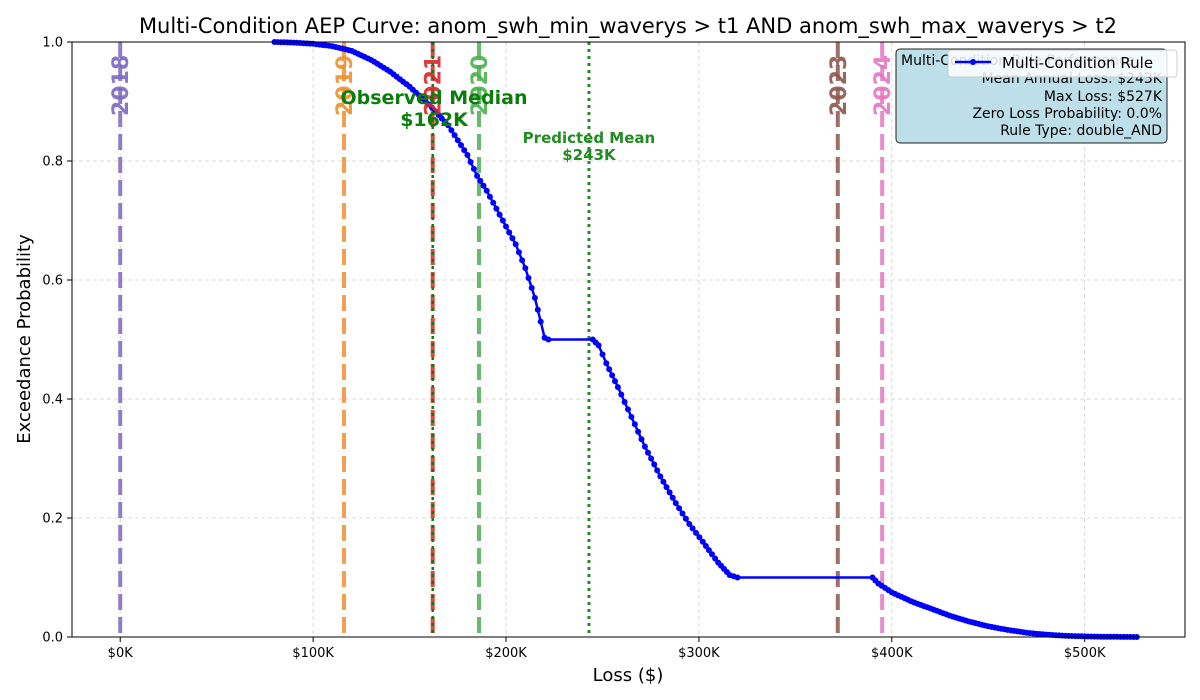 This screenshot has width=1200, height=700. I want to click on reference-labels: Observed Median$162K Predicted Mean$243K, so click(497, 125).